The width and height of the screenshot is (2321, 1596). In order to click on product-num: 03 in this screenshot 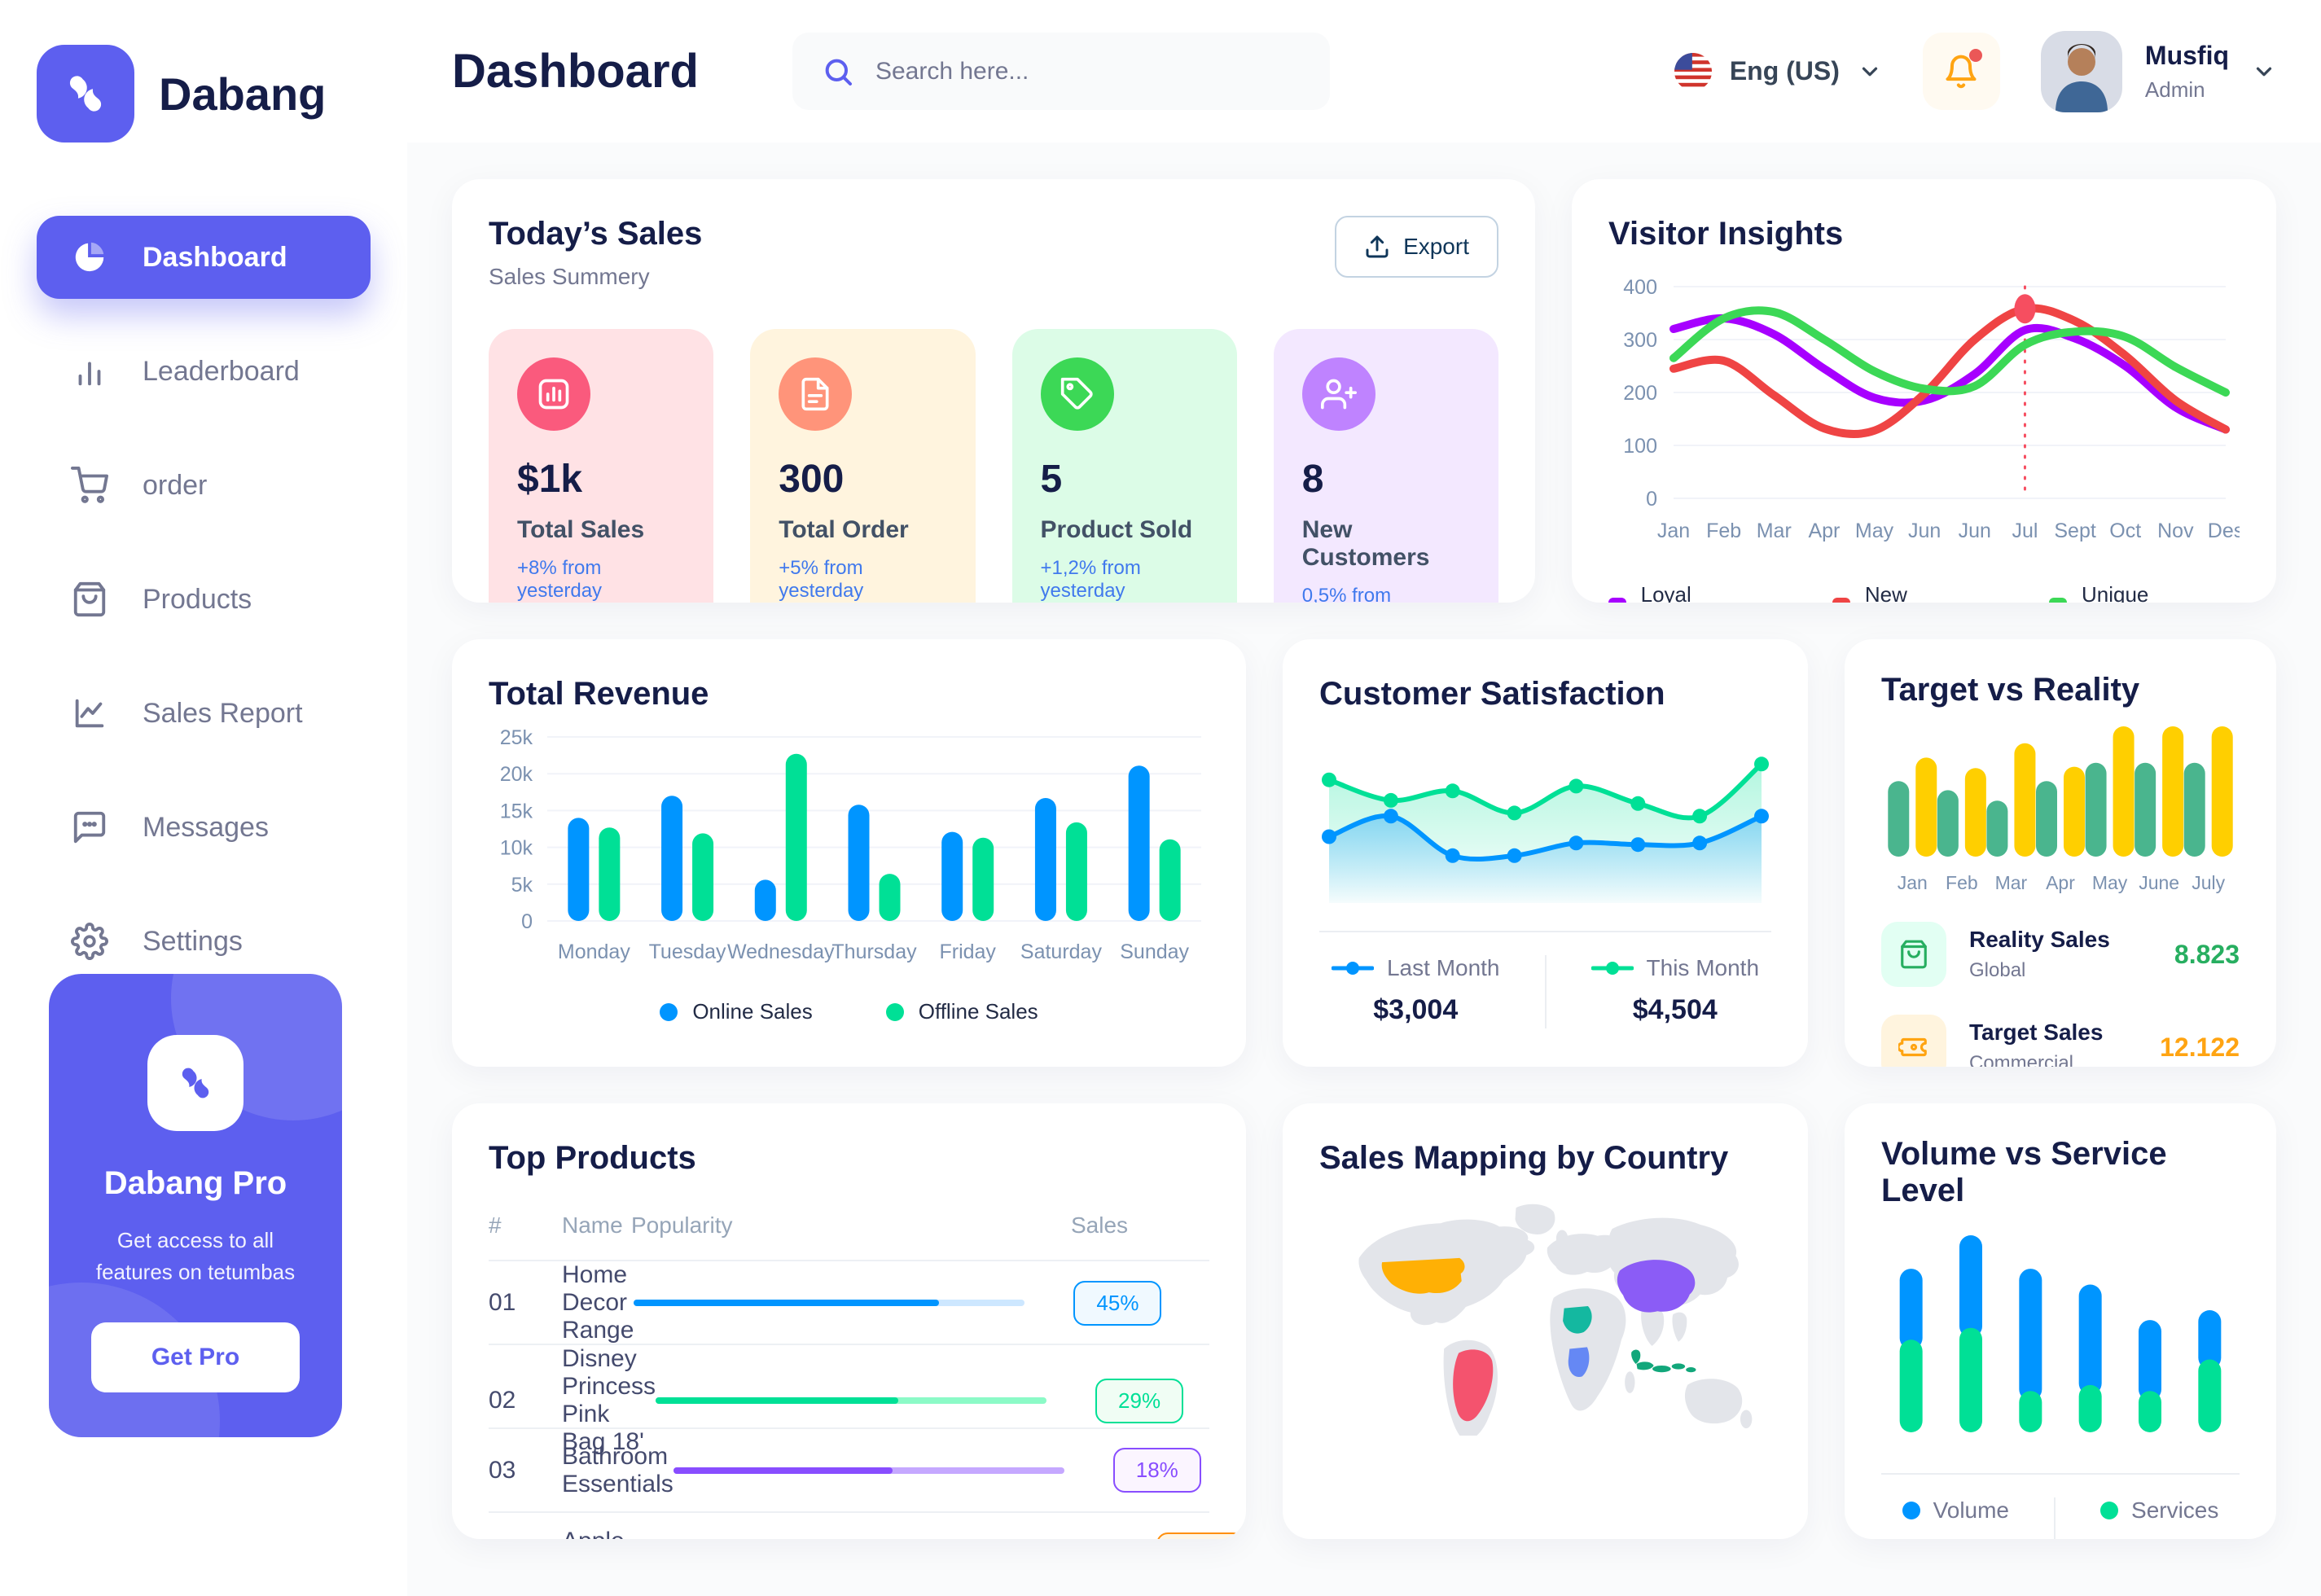, I will do `click(502, 1470)`.